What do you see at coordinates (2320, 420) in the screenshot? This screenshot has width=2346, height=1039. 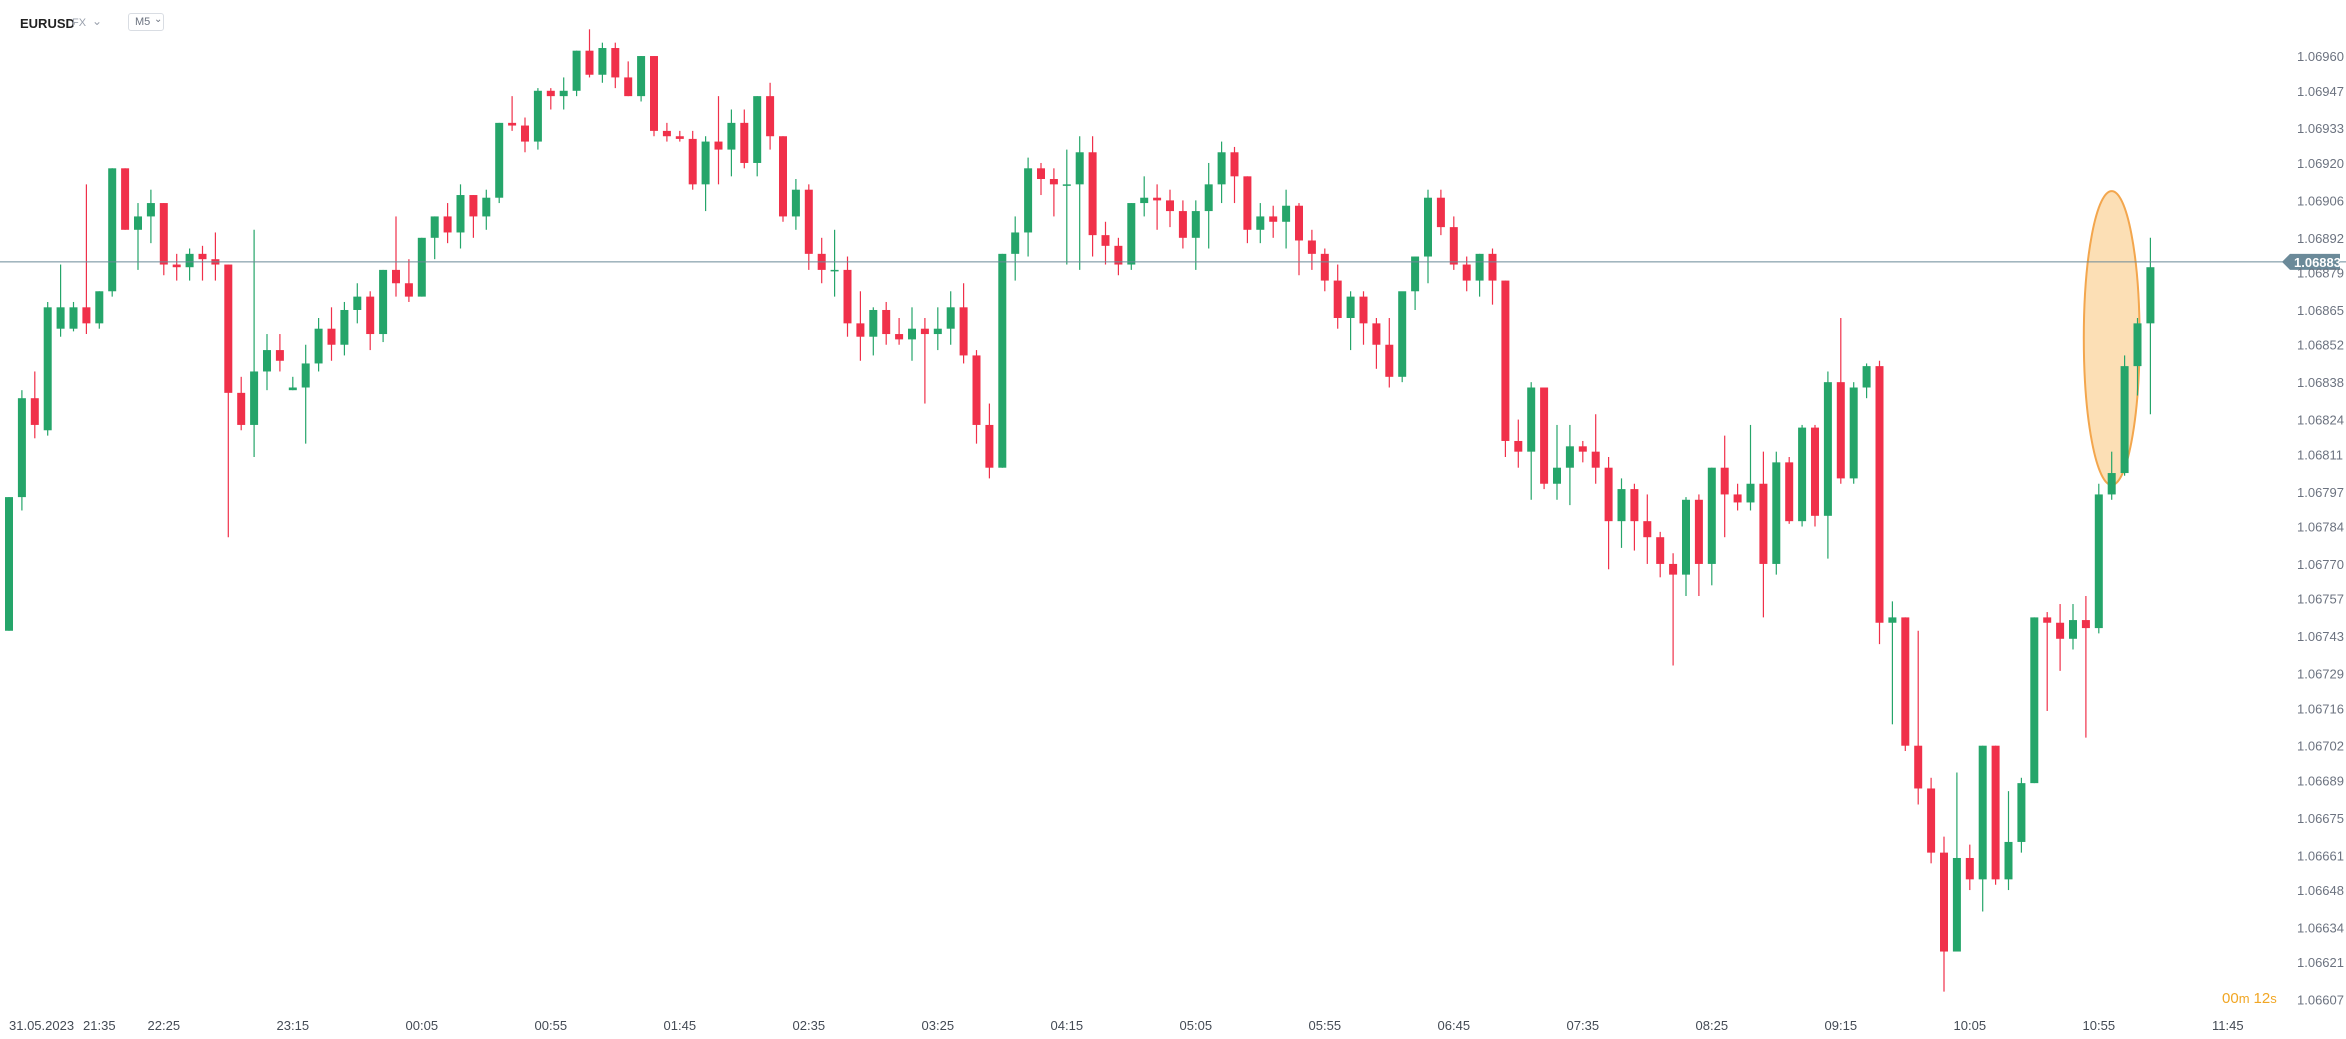 I see `y-tick-label: 1.06824` at bounding box center [2320, 420].